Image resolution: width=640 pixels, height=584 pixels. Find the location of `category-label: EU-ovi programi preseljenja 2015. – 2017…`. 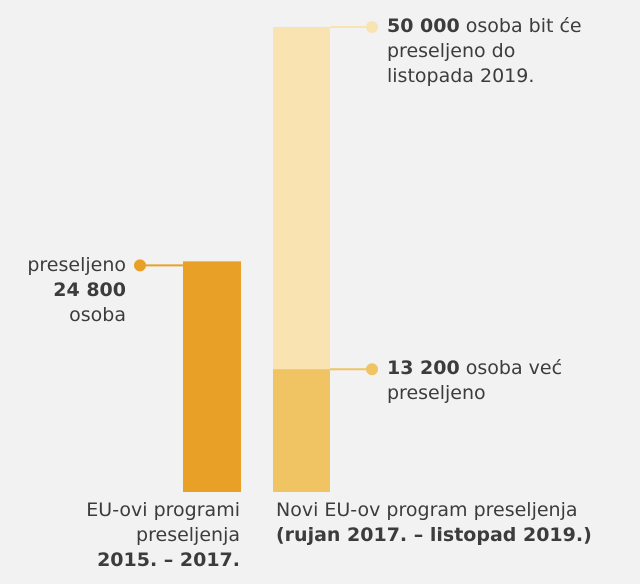

category-label: EU-ovi programi preseljenja 2015. – 2017… is located at coordinates (140, 535).